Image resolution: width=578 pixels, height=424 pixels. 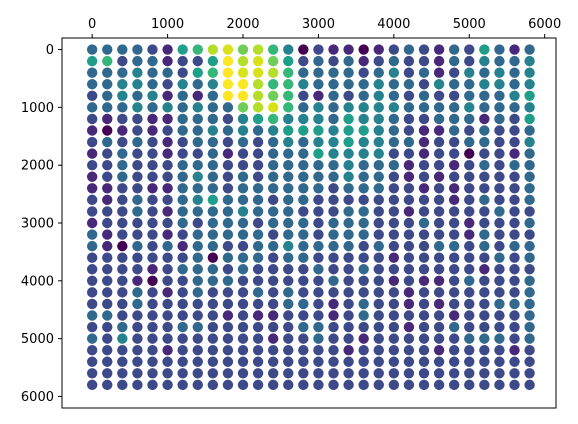 I want to click on x-tick-label: 5000, so click(x=469, y=24).